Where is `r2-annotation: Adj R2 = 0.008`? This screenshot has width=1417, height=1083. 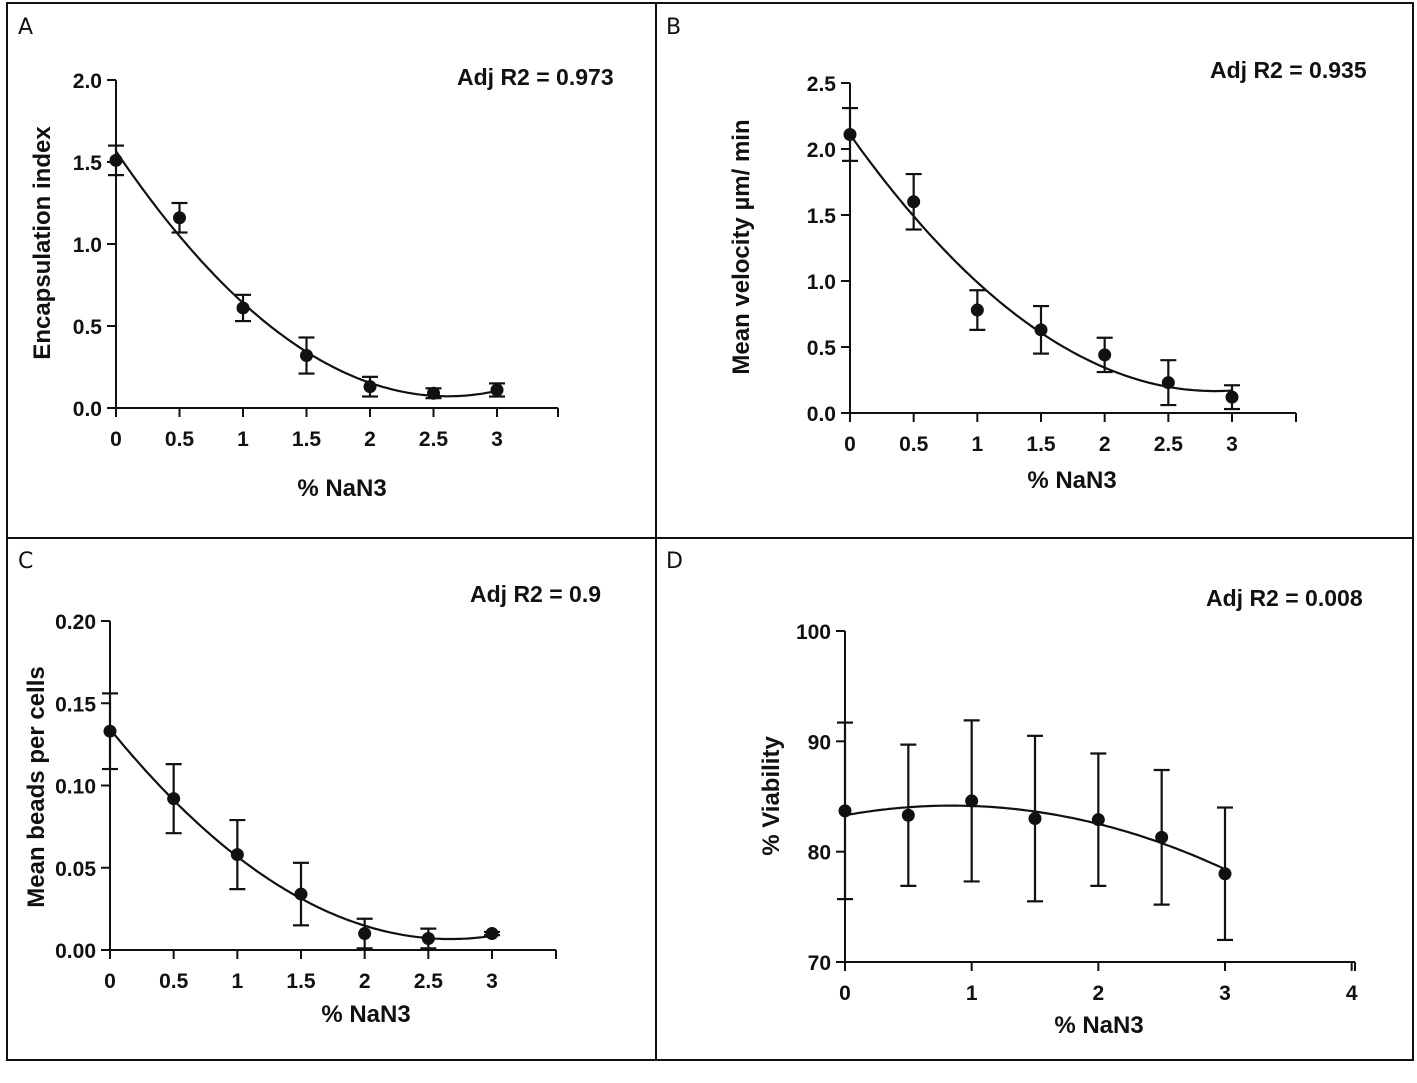
r2-annotation: Adj R2 = 0.008 is located at coordinates (1284, 598).